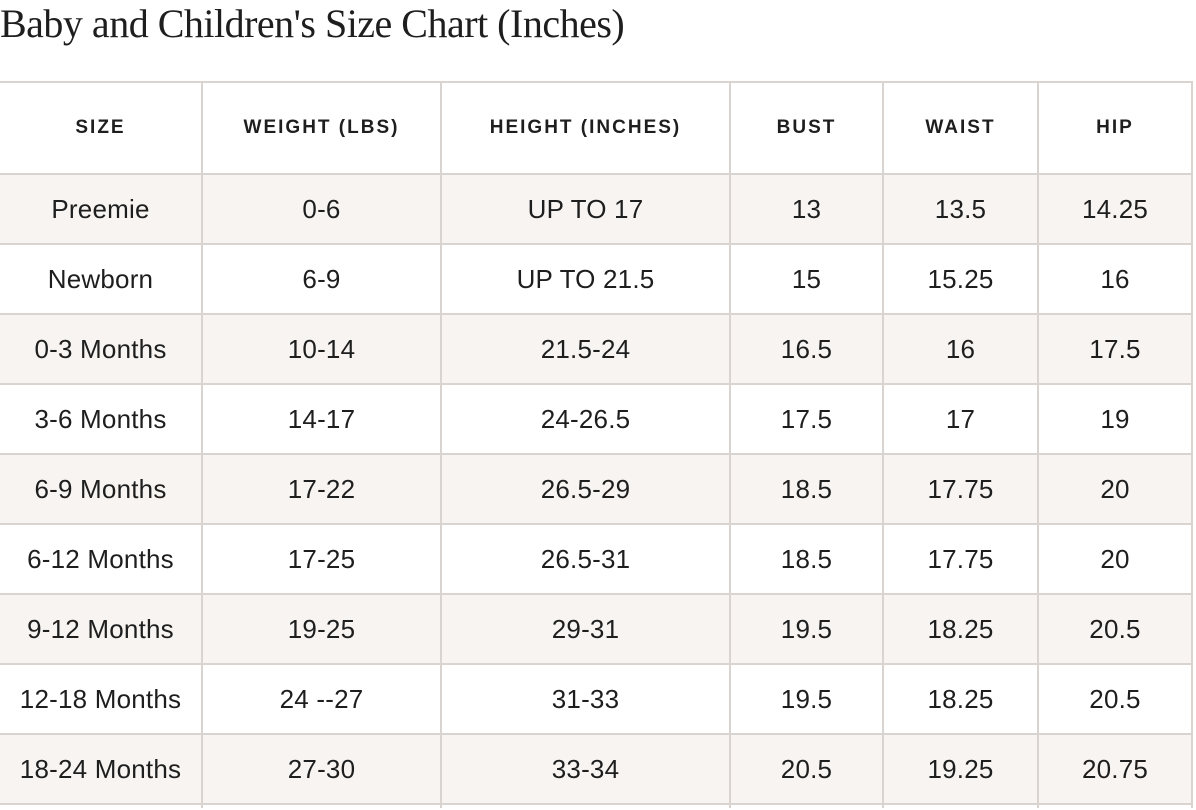 The width and height of the screenshot is (1196, 810). Describe the element at coordinates (586, 698) in the screenshot. I see `table-cell: 31-33` at that location.